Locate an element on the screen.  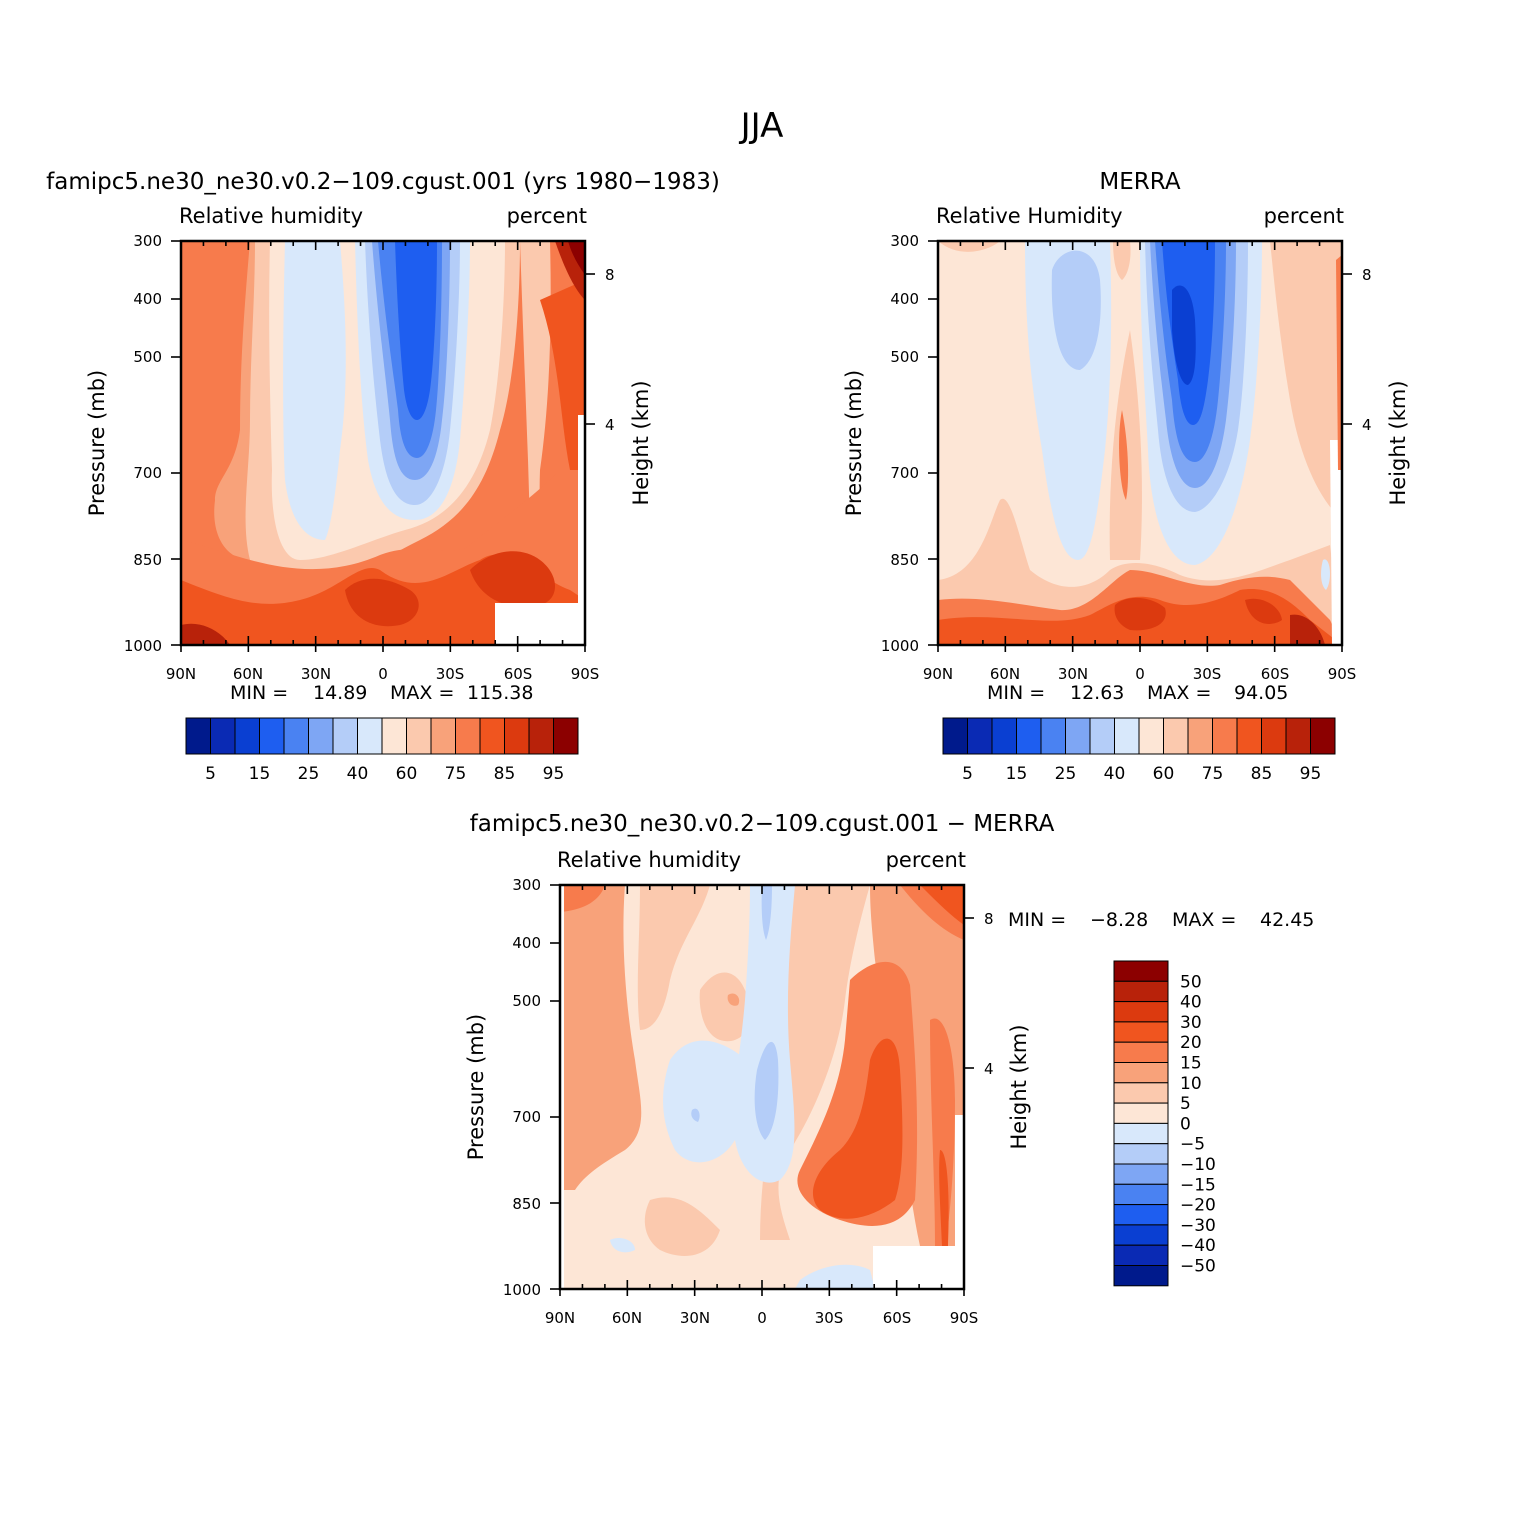
panel-obs-variable: Relative Humidity is located at coordinates (1029, 216).